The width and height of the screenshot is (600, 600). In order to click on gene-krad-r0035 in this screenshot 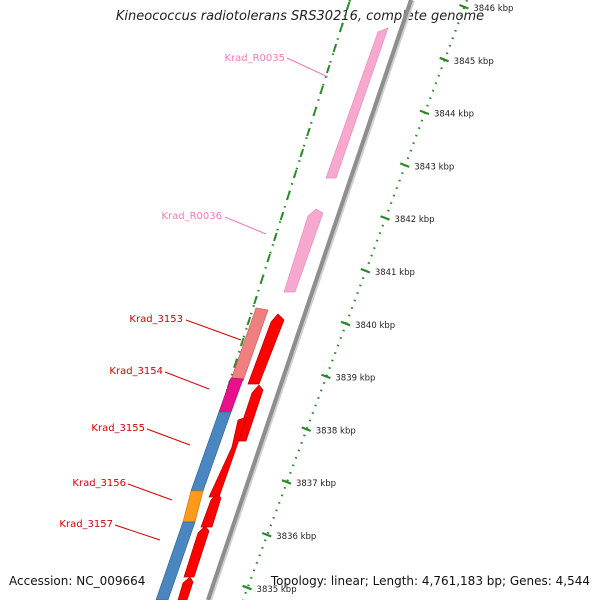, I will do `click(357, 103)`.